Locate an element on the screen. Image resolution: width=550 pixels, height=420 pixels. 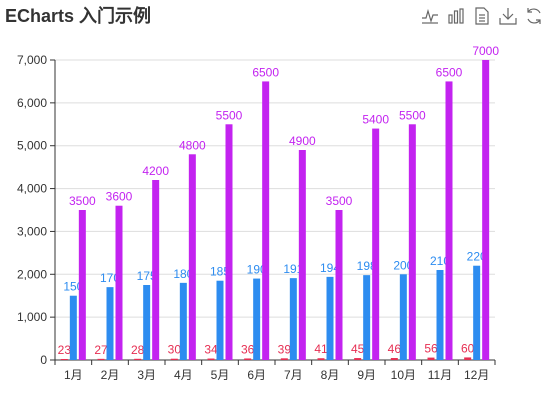
data-label: 27 is located at coordinates (101, 350).